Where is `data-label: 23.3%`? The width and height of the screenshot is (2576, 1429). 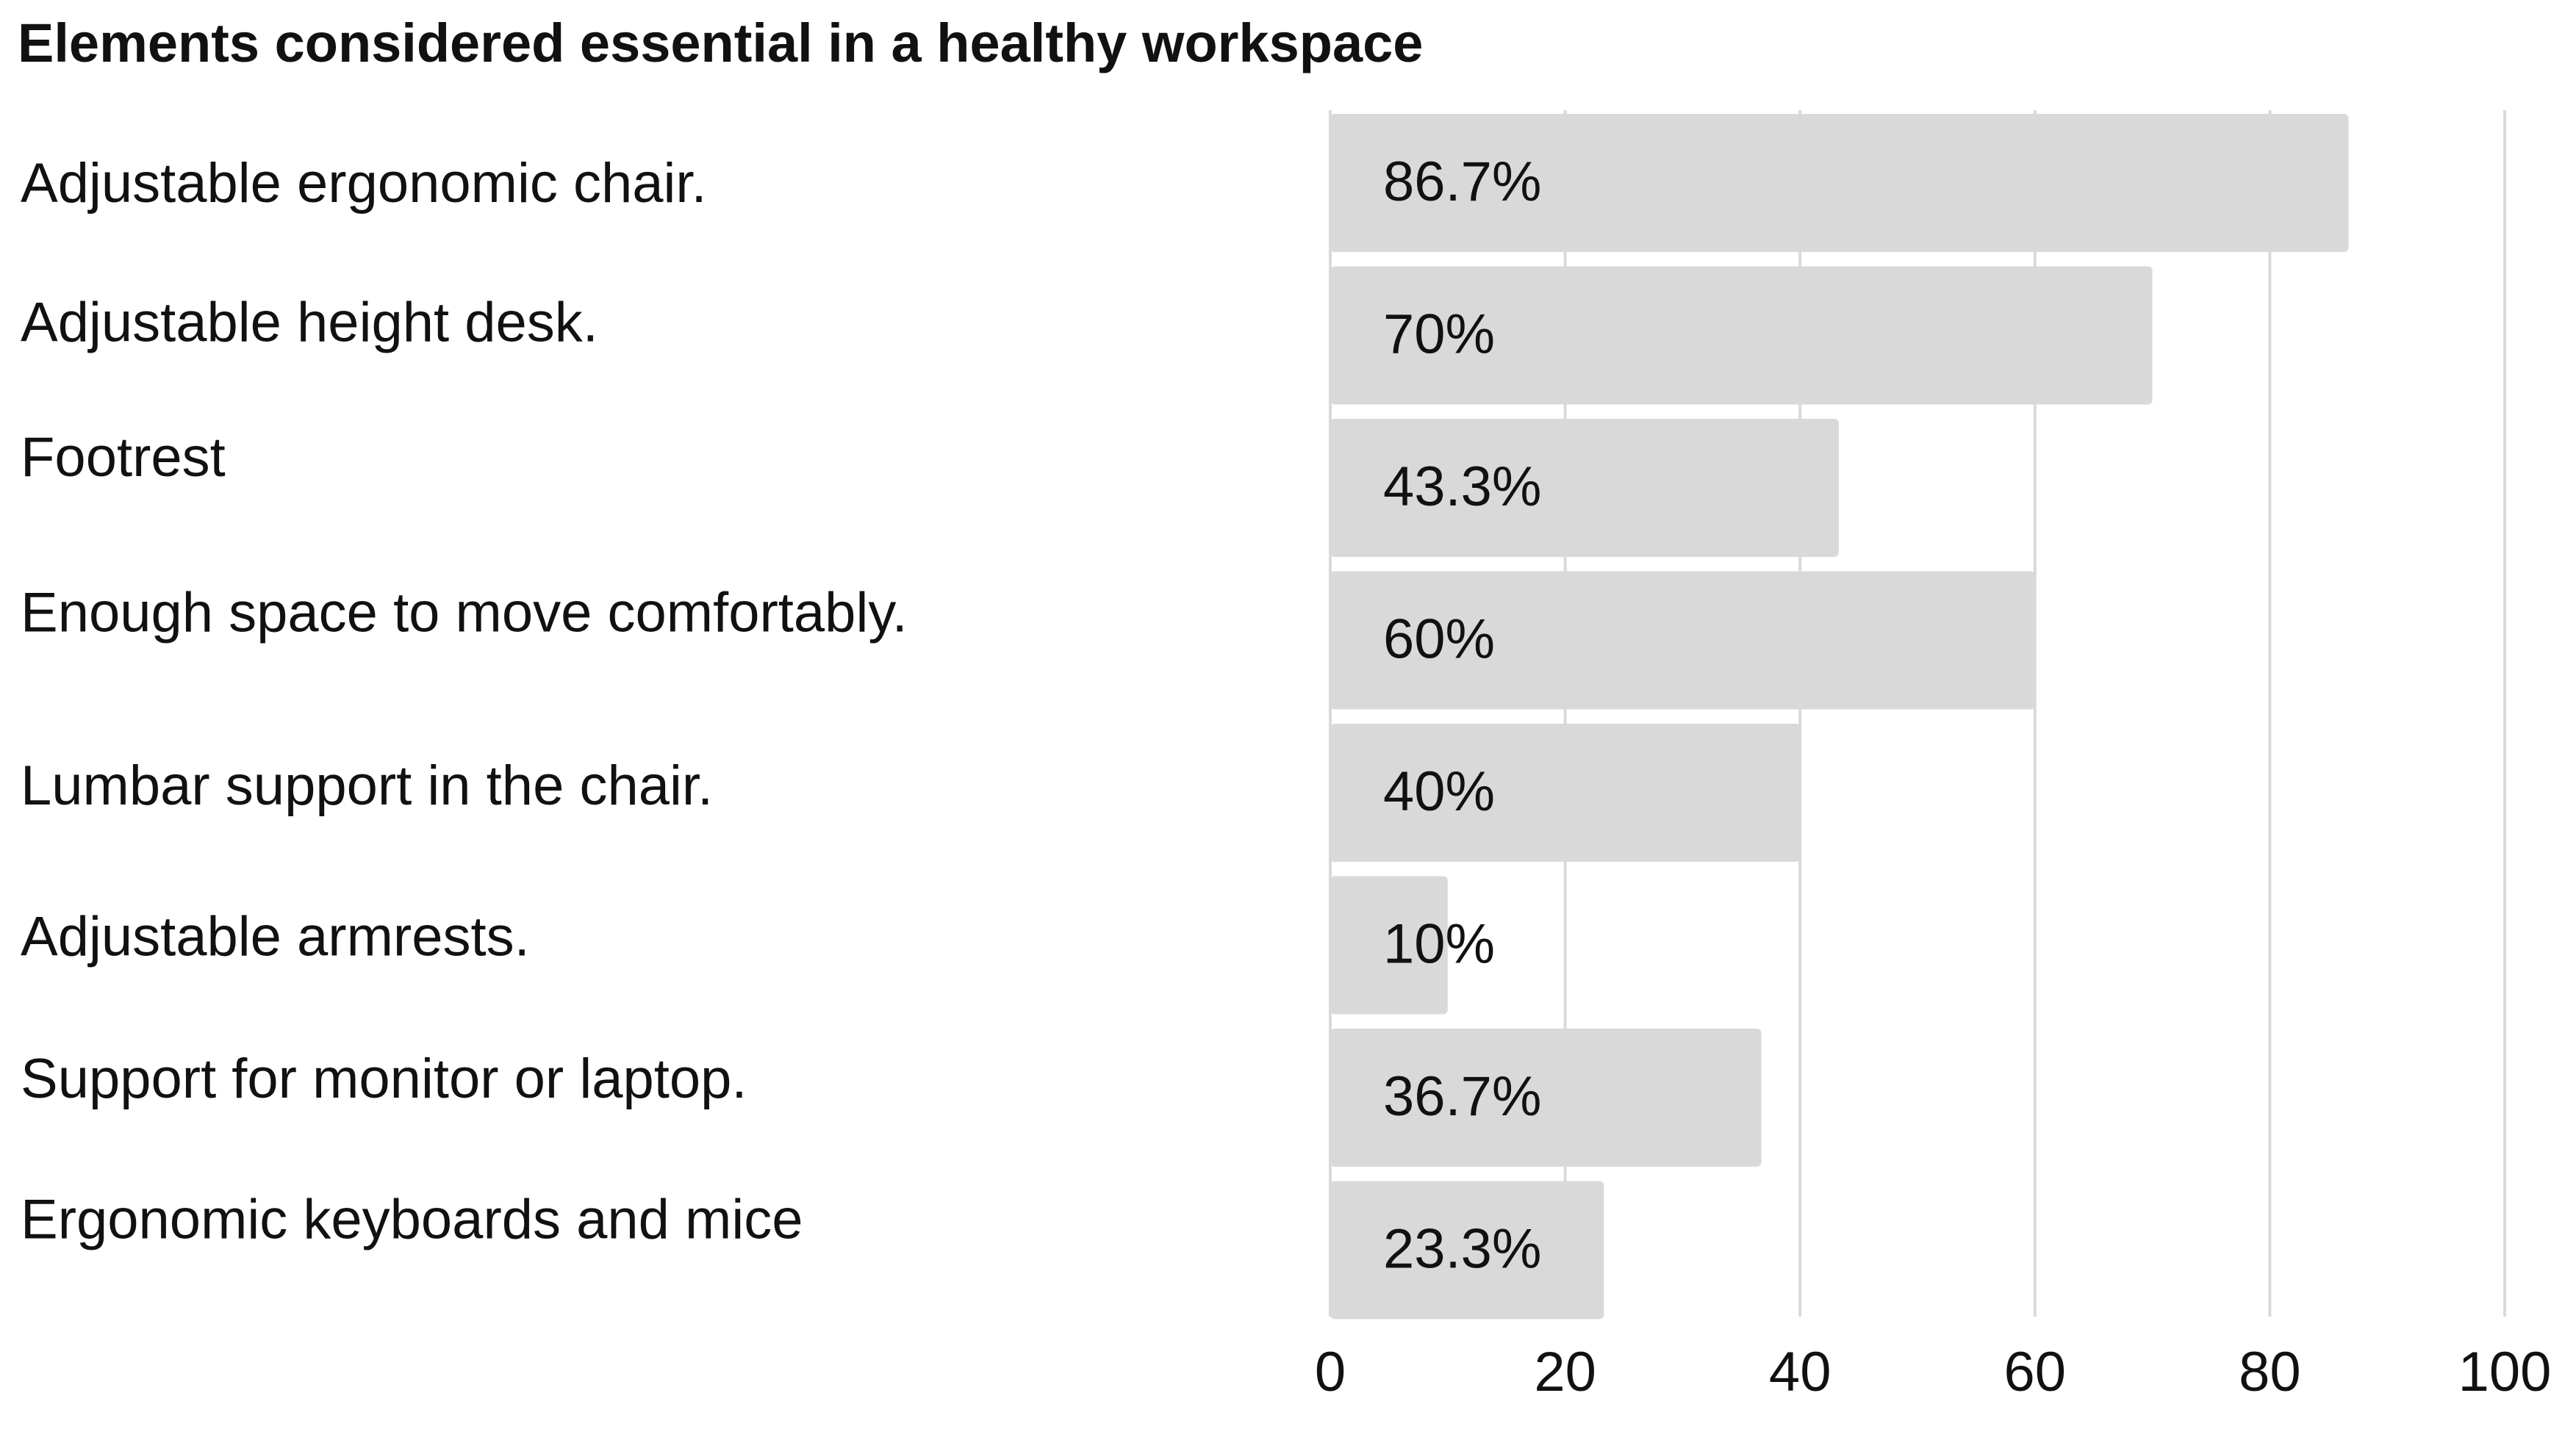
data-label: 23.3% is located at coordinates (1462, 1249).